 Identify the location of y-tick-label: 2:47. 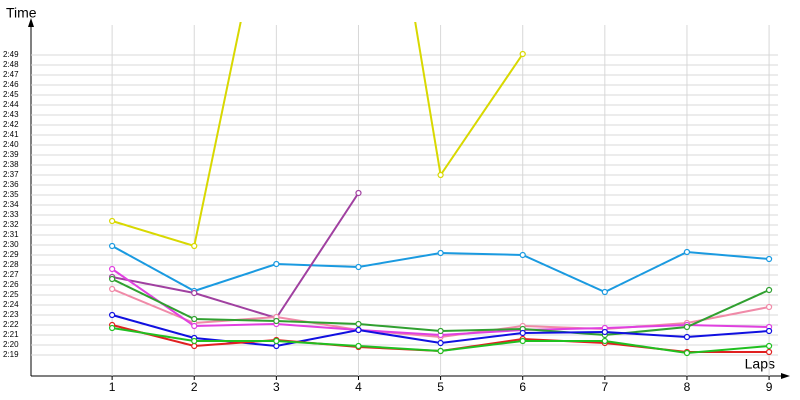
(11, 74).